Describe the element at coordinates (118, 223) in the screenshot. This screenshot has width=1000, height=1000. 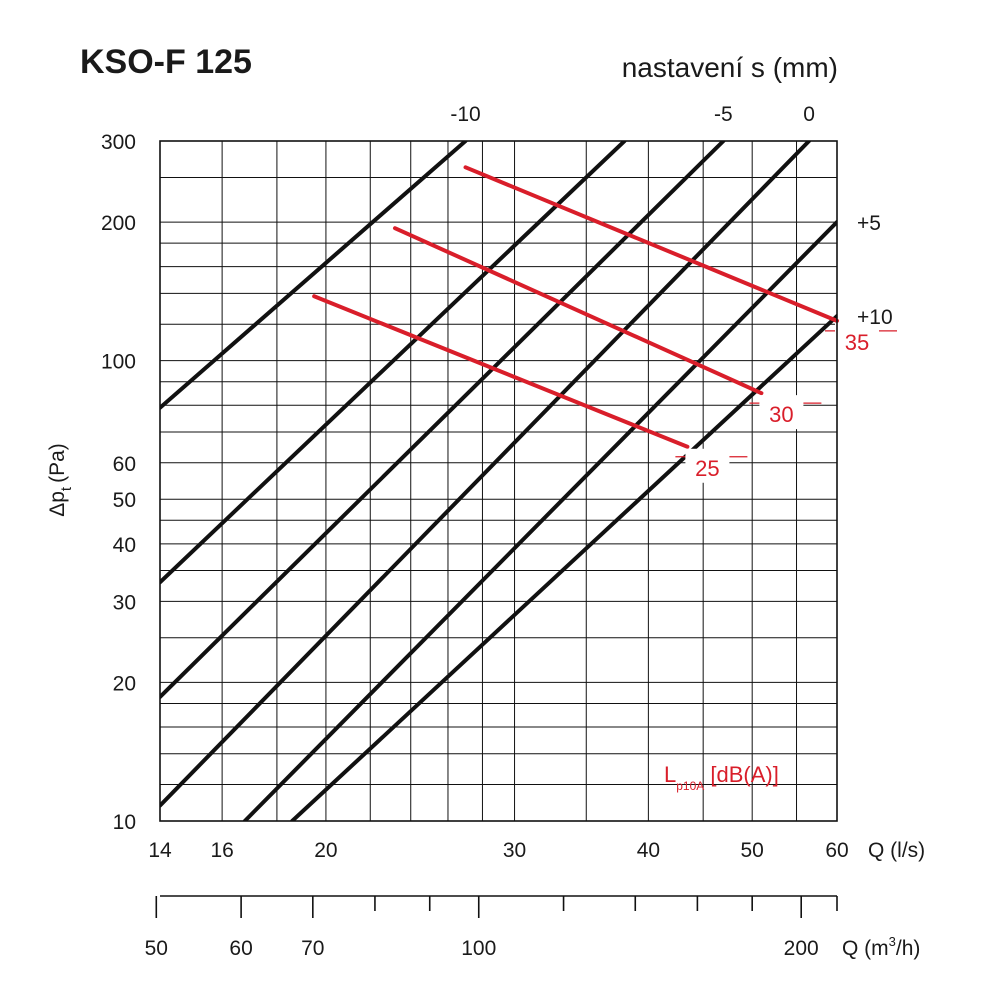
I see `y-tick-label: 200` at that location.